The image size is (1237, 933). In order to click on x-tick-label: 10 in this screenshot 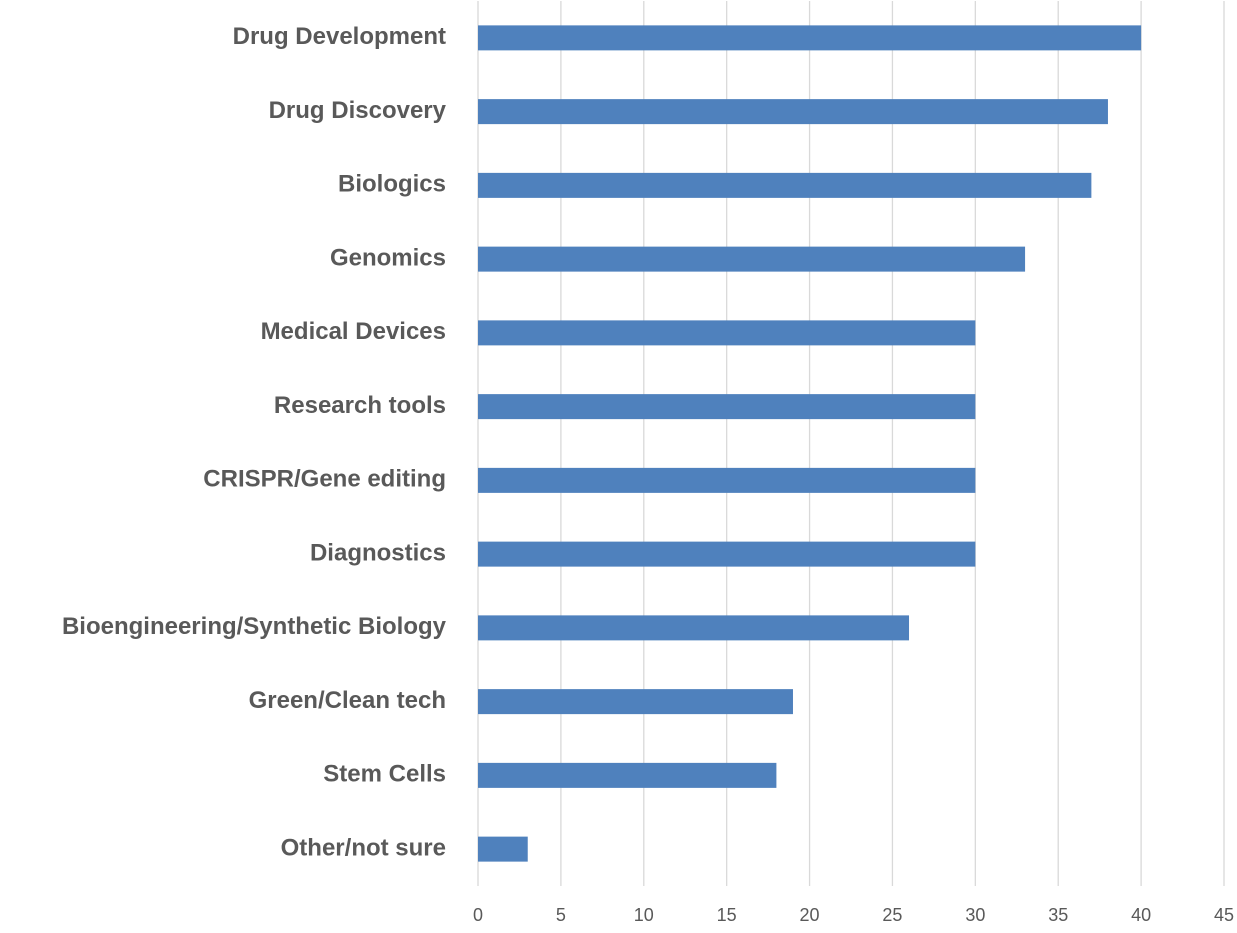, I will do `click(644, 915)`.